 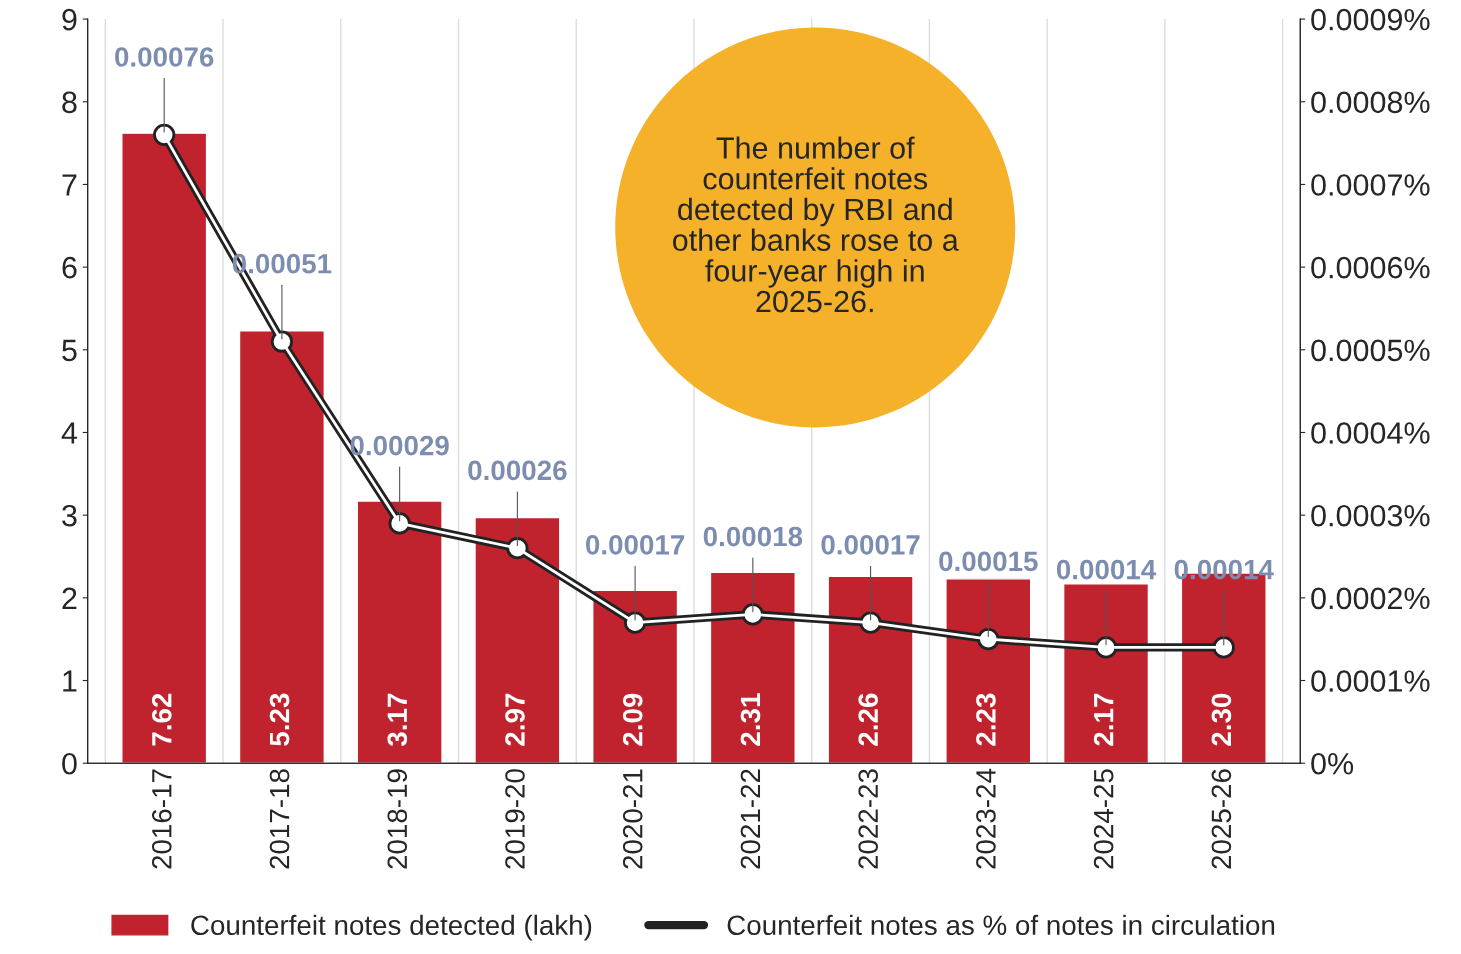 What do you see at coordinates (1370, 350) in the screenshot?
I see `y2-tick-label: 0.0005%` at bounding box center [1370, 350].